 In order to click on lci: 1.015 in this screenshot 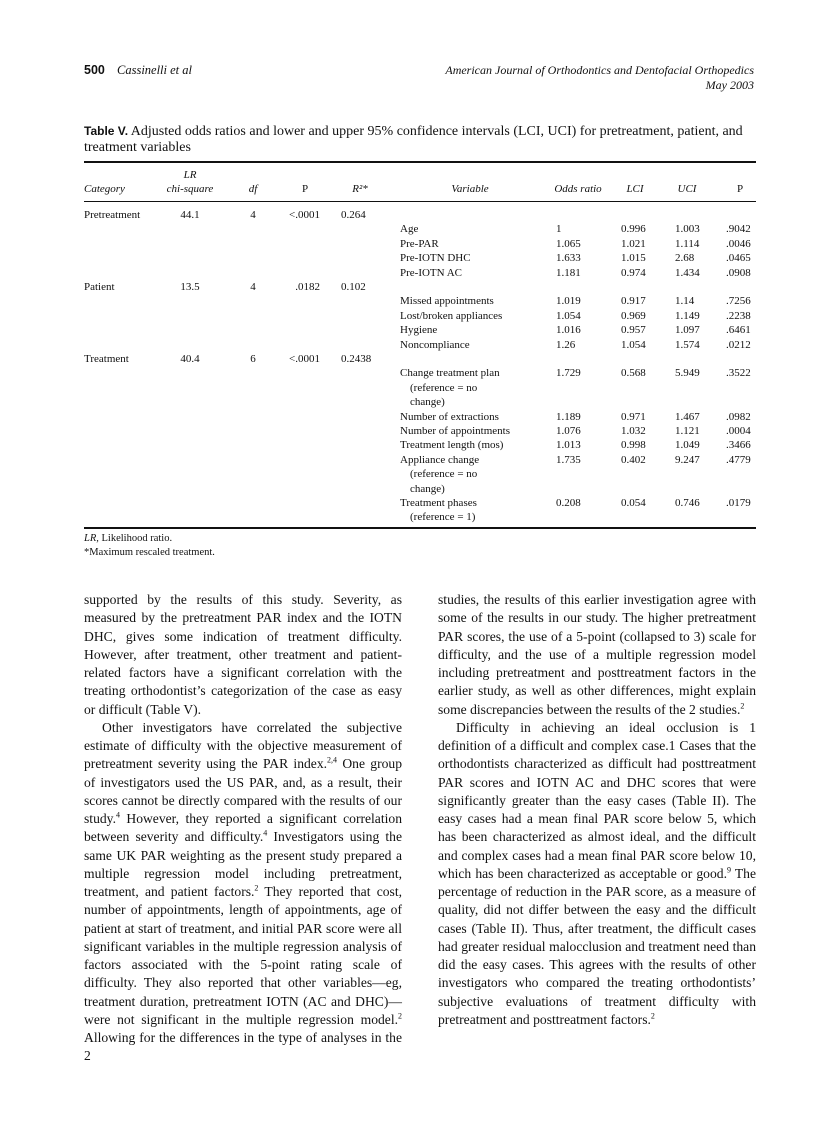, I will do `click(633, 258)`.